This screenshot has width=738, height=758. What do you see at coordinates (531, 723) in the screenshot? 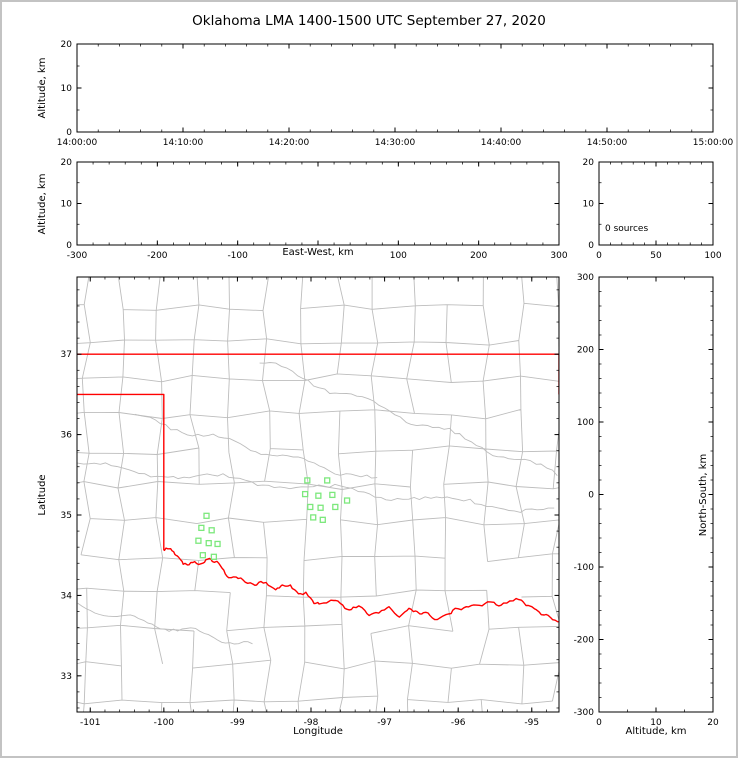
I see `svg-text: -95` at bounding box center [531, 723].